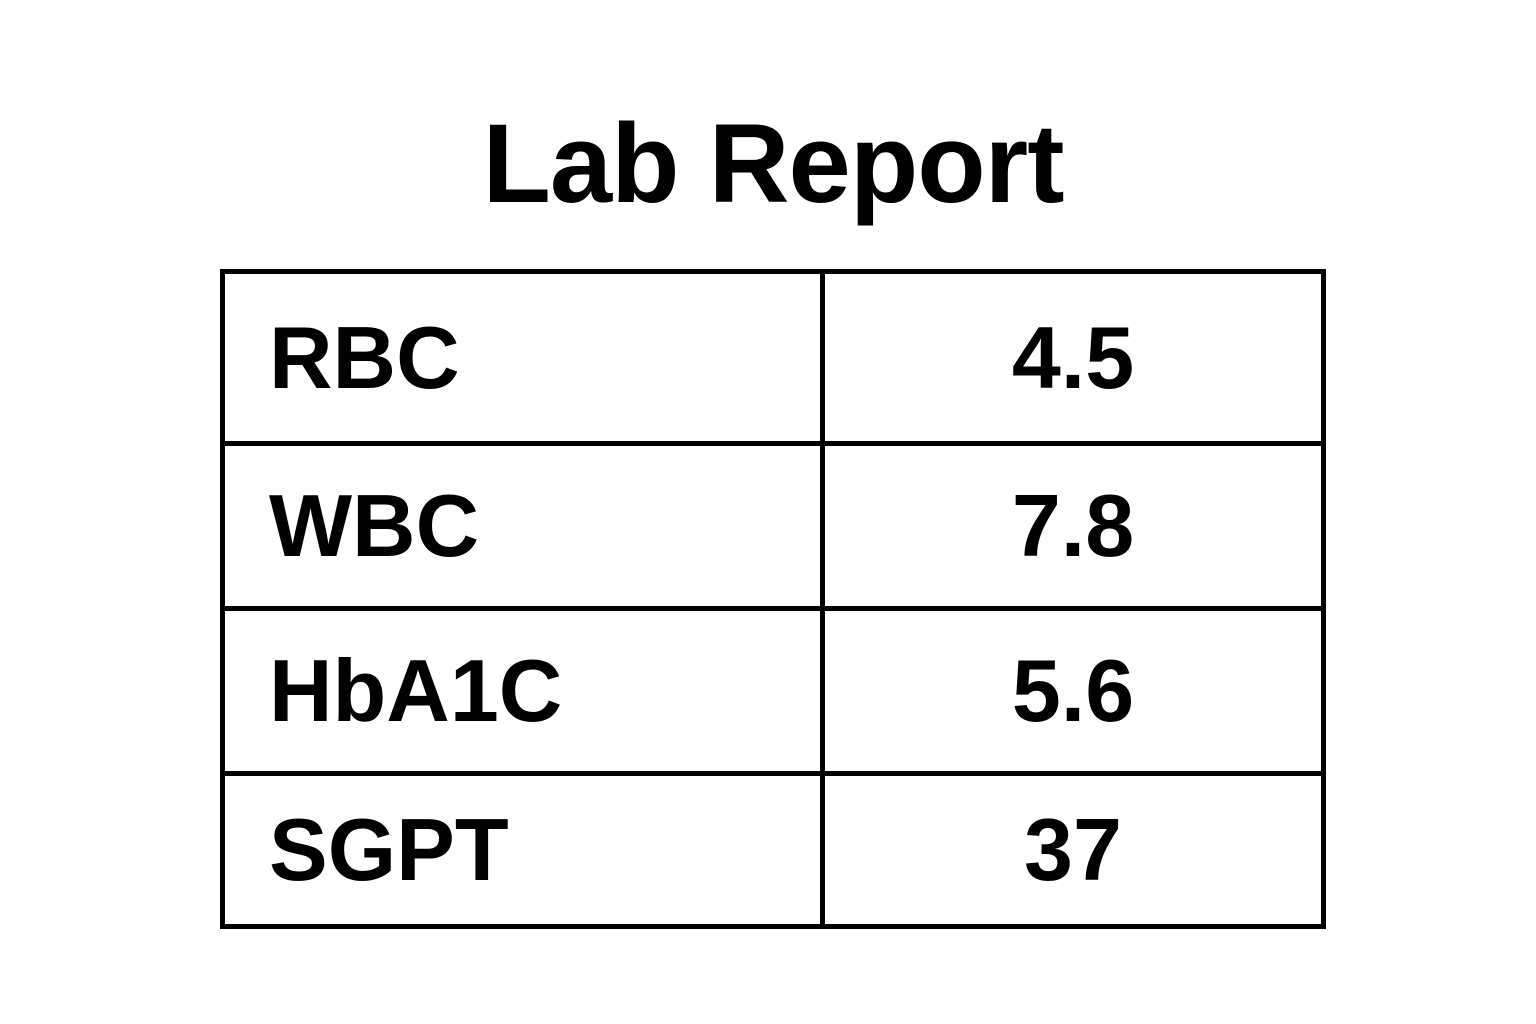 The width and height of the screenshot is (1536, 1024). What do you see at coordinates (1070, 360) in the screenshot?
I see `test-value-cell: 4.5` at bounding box center [1070, 360].